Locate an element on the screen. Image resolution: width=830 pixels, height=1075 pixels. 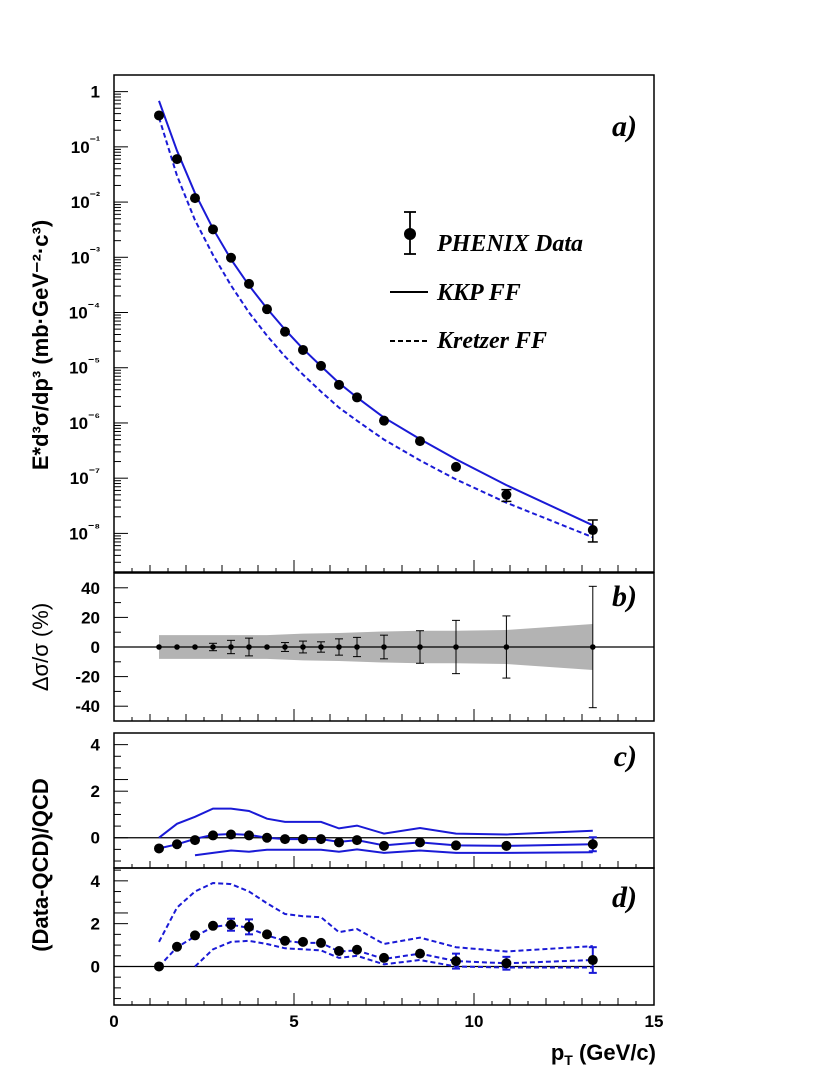
x-tick-label: 5 is located at coordinates (293, 1021).